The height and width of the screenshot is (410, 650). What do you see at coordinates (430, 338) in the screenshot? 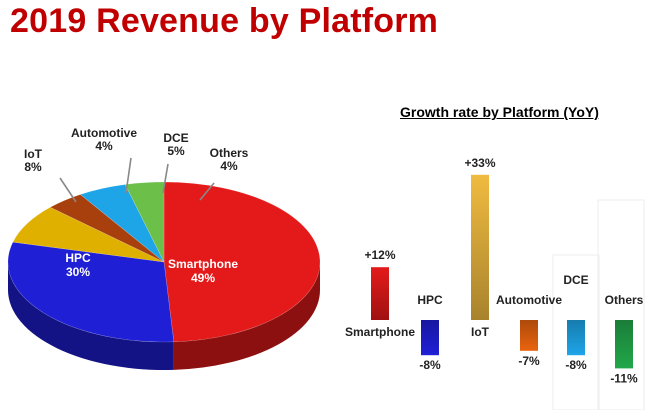
I see `bar-hpc` at bounding box center [430, 338].